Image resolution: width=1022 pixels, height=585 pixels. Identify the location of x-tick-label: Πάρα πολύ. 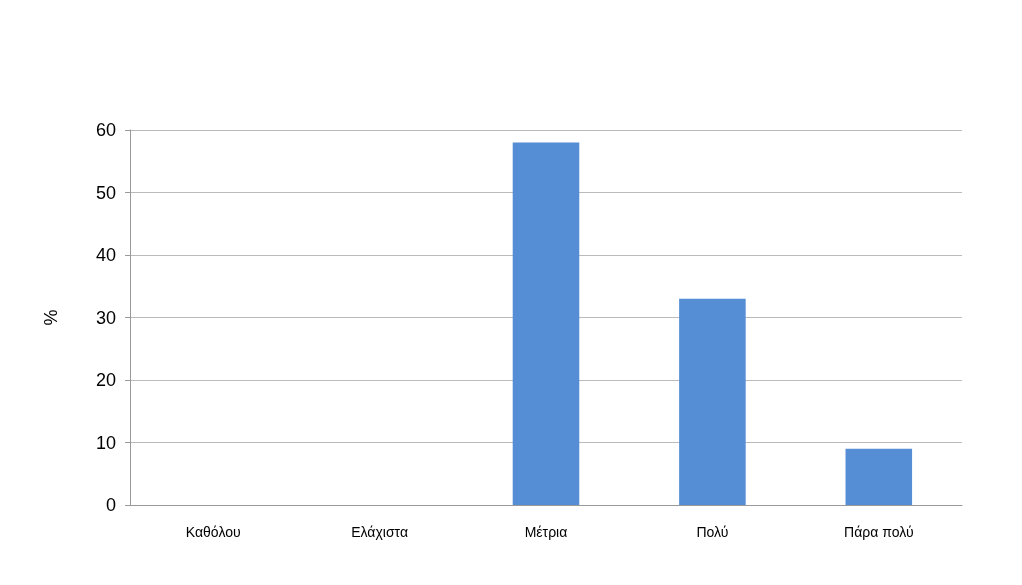
(879, 532).